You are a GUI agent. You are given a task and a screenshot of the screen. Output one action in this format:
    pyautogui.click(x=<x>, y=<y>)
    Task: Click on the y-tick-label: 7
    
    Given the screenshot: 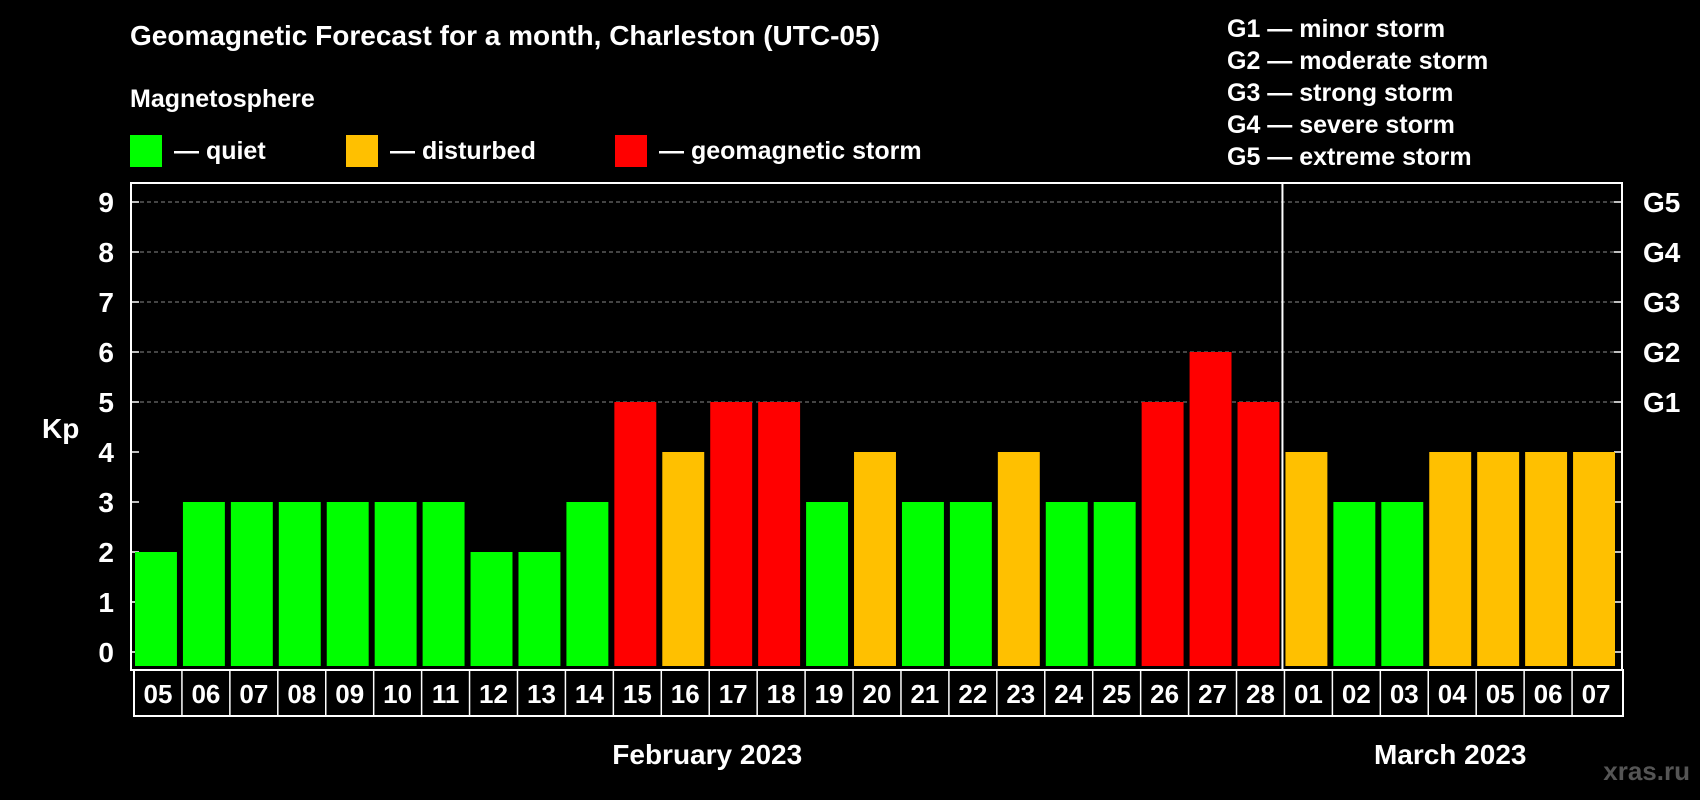 What is the action you would take?
    pyautogui.click(x=106, y=302)
    